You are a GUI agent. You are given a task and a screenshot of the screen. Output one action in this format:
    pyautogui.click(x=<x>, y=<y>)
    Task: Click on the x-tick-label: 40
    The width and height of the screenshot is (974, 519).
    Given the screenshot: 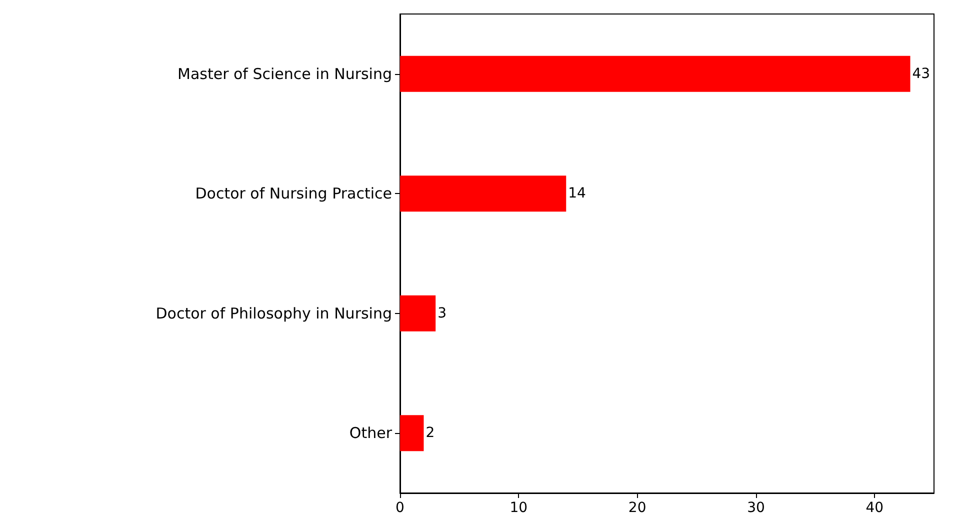 What is the action you would take?
    pyautogui.click(x=875, y=508)
    